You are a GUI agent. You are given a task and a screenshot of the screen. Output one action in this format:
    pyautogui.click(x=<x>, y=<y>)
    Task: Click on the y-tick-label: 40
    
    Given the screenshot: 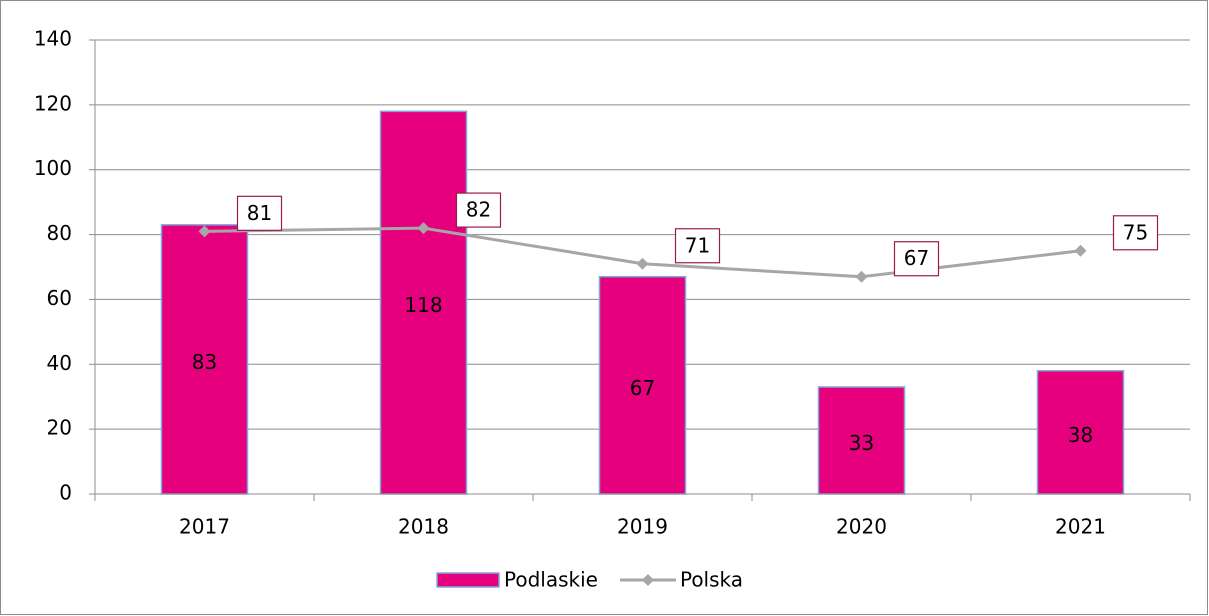 What is the action you would take?
    pyautogui.click(x=59, y=363)
    